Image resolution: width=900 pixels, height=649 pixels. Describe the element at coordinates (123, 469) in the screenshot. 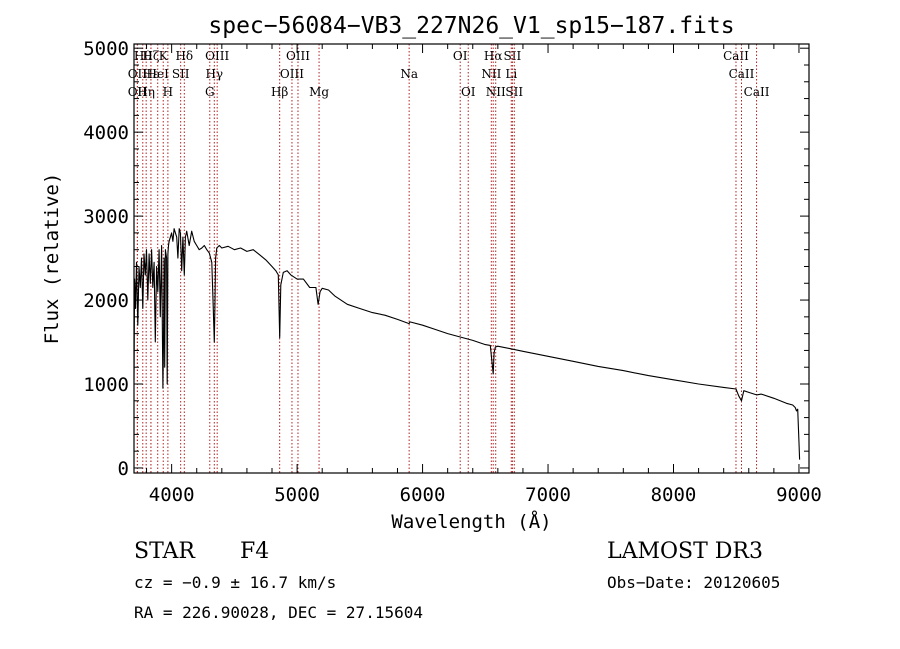

I see `y-tick-label: 0` at that location.